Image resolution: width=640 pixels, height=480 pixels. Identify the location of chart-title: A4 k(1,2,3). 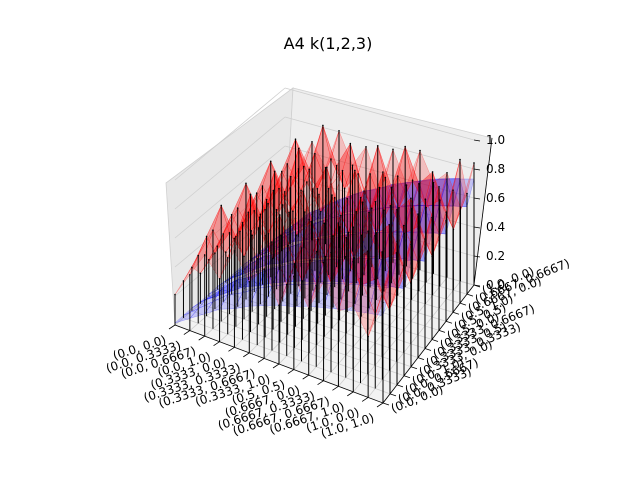
(328, 43).